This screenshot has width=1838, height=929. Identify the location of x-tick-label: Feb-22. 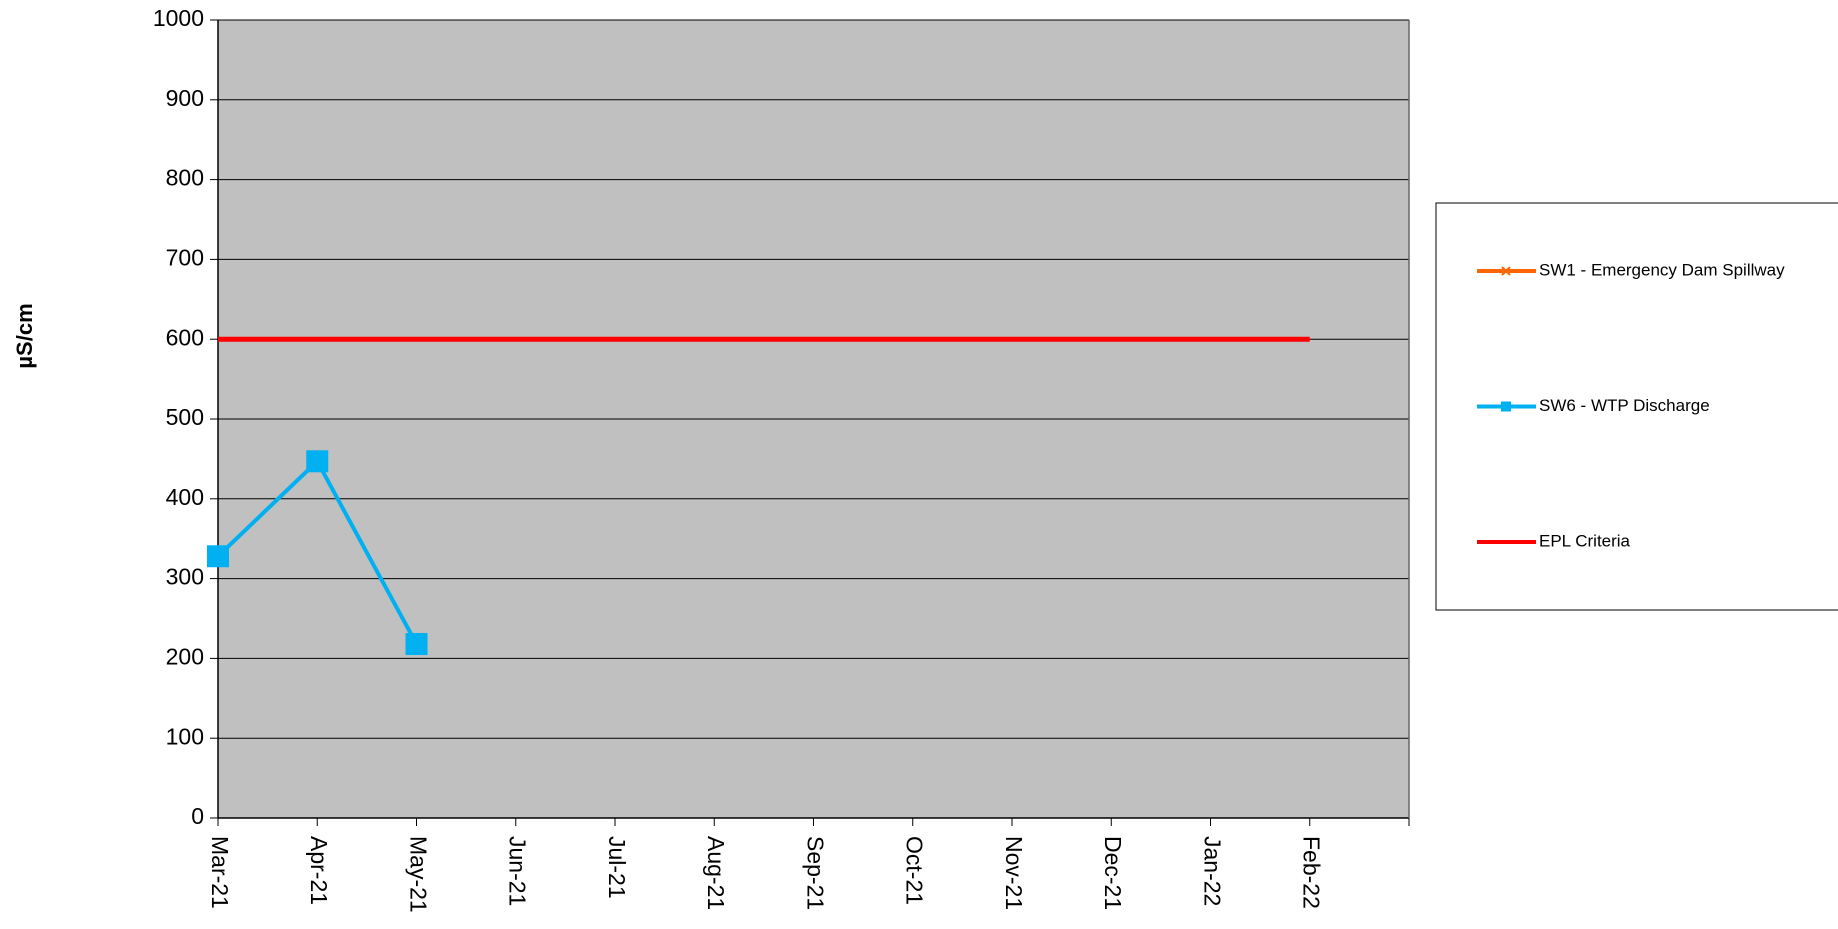
(1312, 872).